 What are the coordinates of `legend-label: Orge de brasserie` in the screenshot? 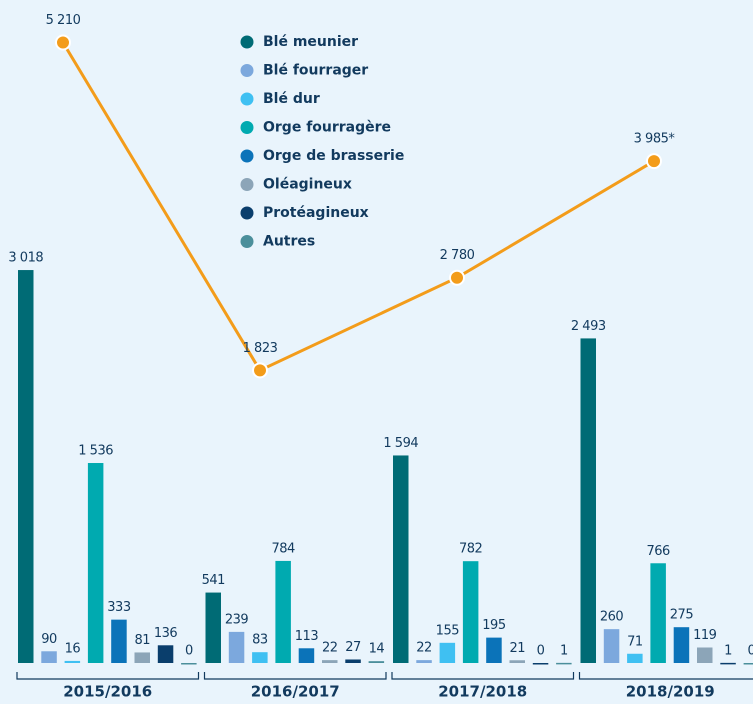 It's located at (333, 156).